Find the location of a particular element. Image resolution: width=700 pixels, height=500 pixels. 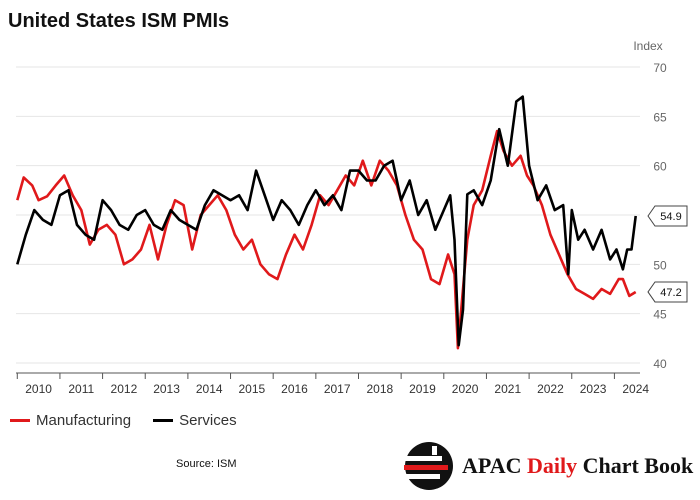

x-tick-label-2024: 2024 is located at coordinates (635, 389).